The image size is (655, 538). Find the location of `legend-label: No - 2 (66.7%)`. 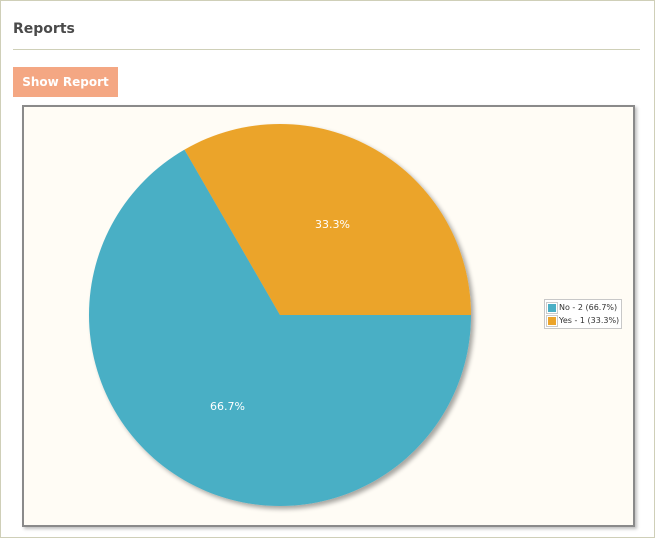

legend-label: No - 2 (66.7%) is located at coordinates (588, 307).